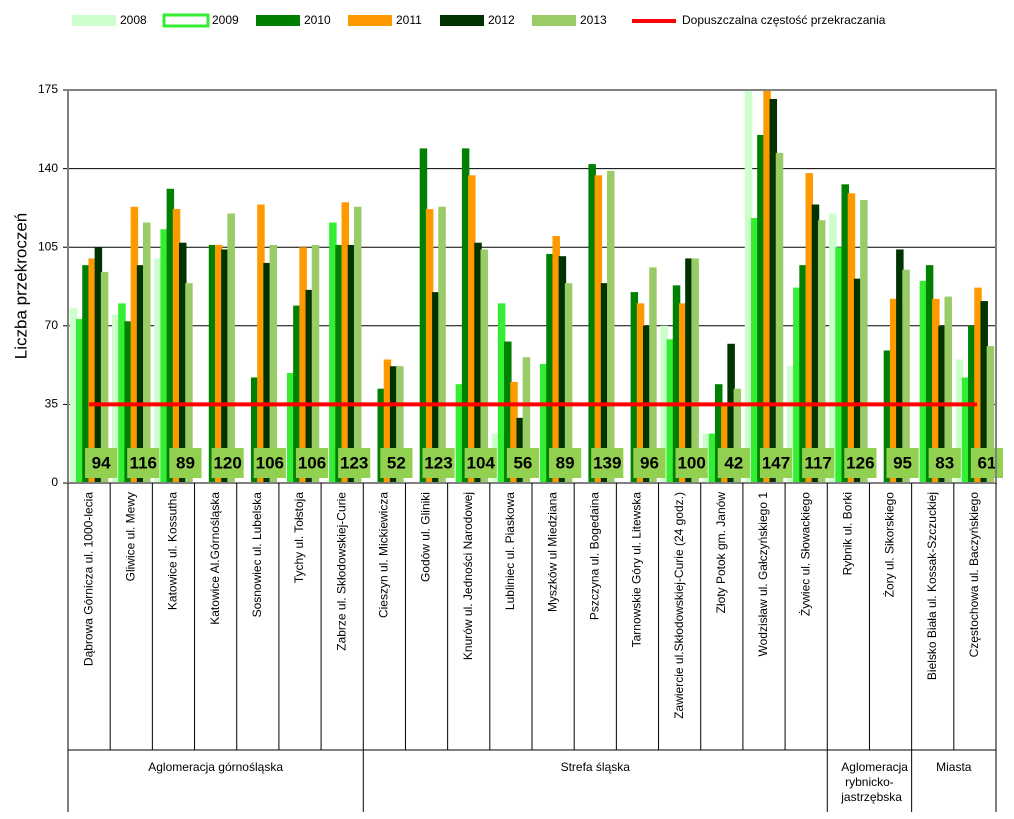 This screenshot has height=819, width=1014. What do you see at coordinates (299, 537) in the screenshot?
I see `x-tick-label: Tychy ul. Tołstoja` at bounding box center [299, 537].